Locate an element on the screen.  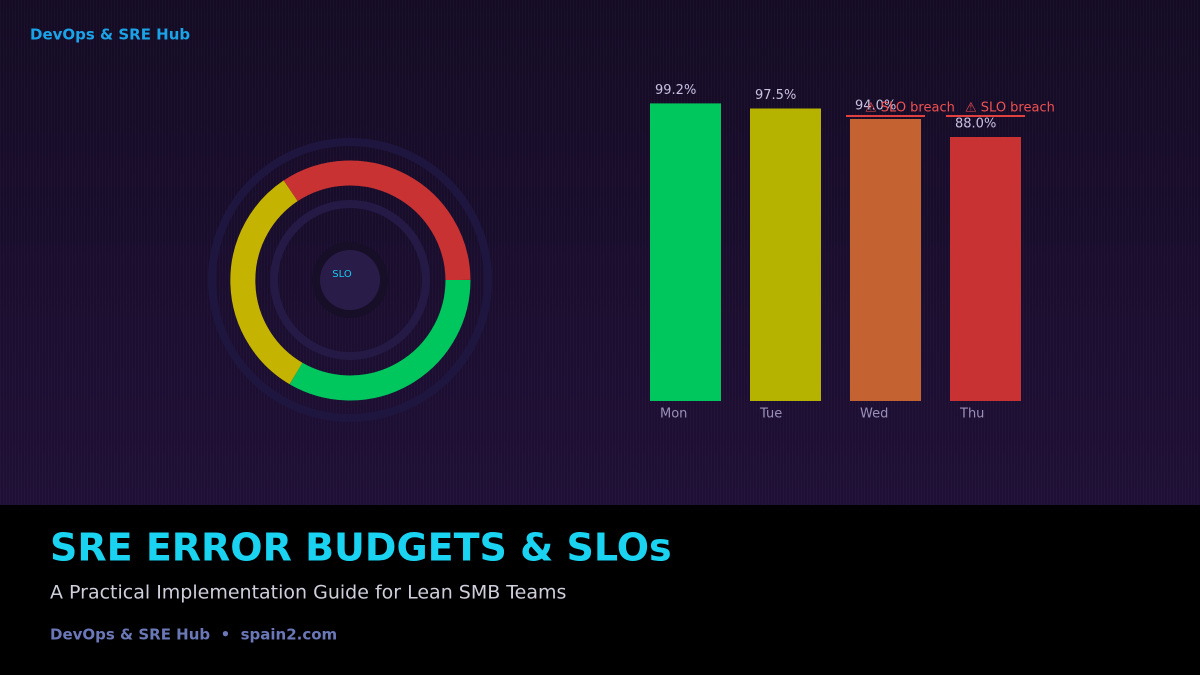
x-tick-label: Tue is located at coordinates (770, 414).